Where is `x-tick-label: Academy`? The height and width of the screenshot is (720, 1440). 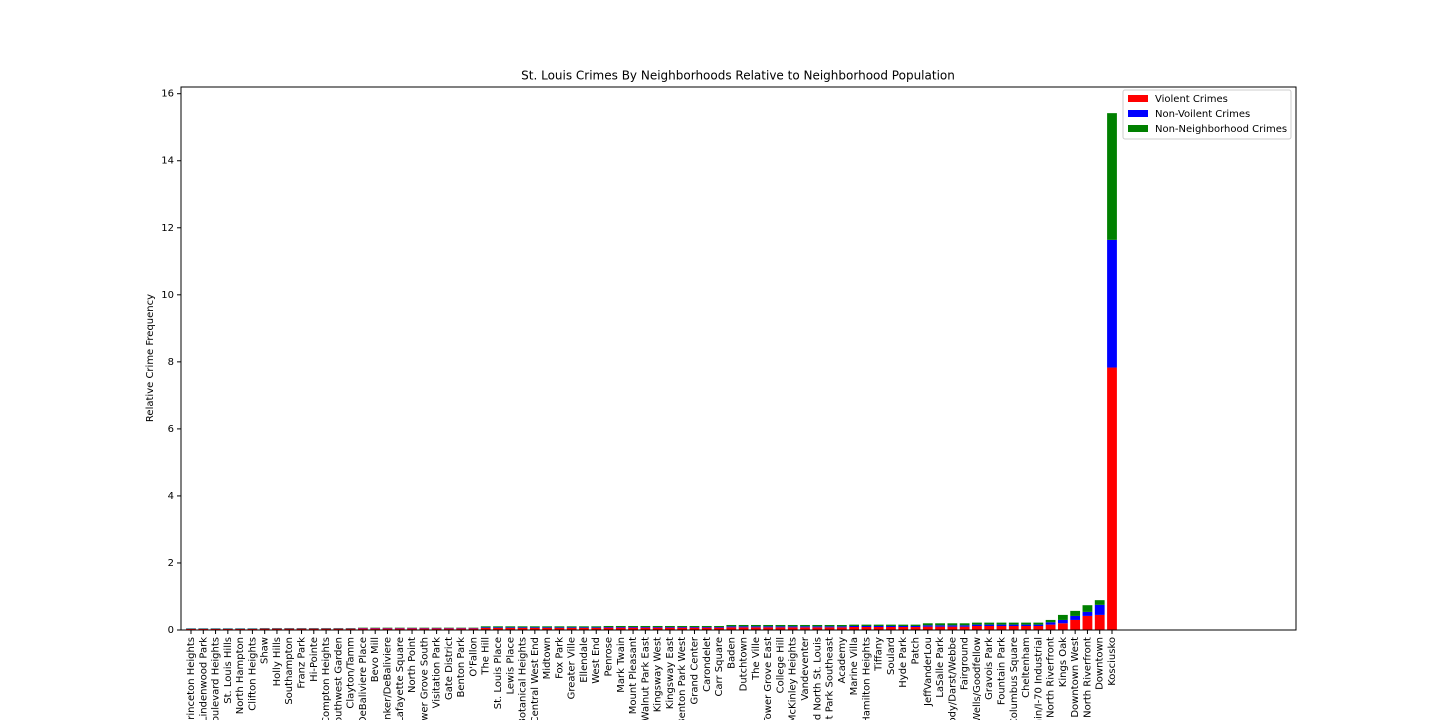
x-tick-label: Academy is located at coordinates (842, 660).